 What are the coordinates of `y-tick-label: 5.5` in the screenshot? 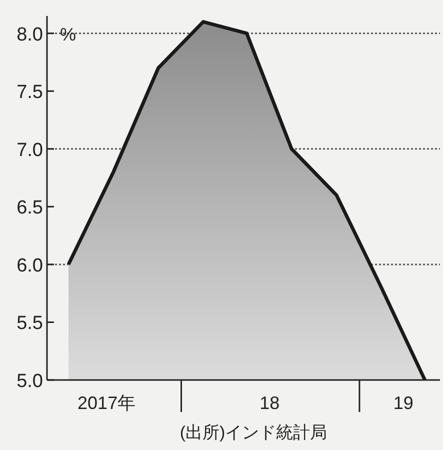 It's located at (29, 323).